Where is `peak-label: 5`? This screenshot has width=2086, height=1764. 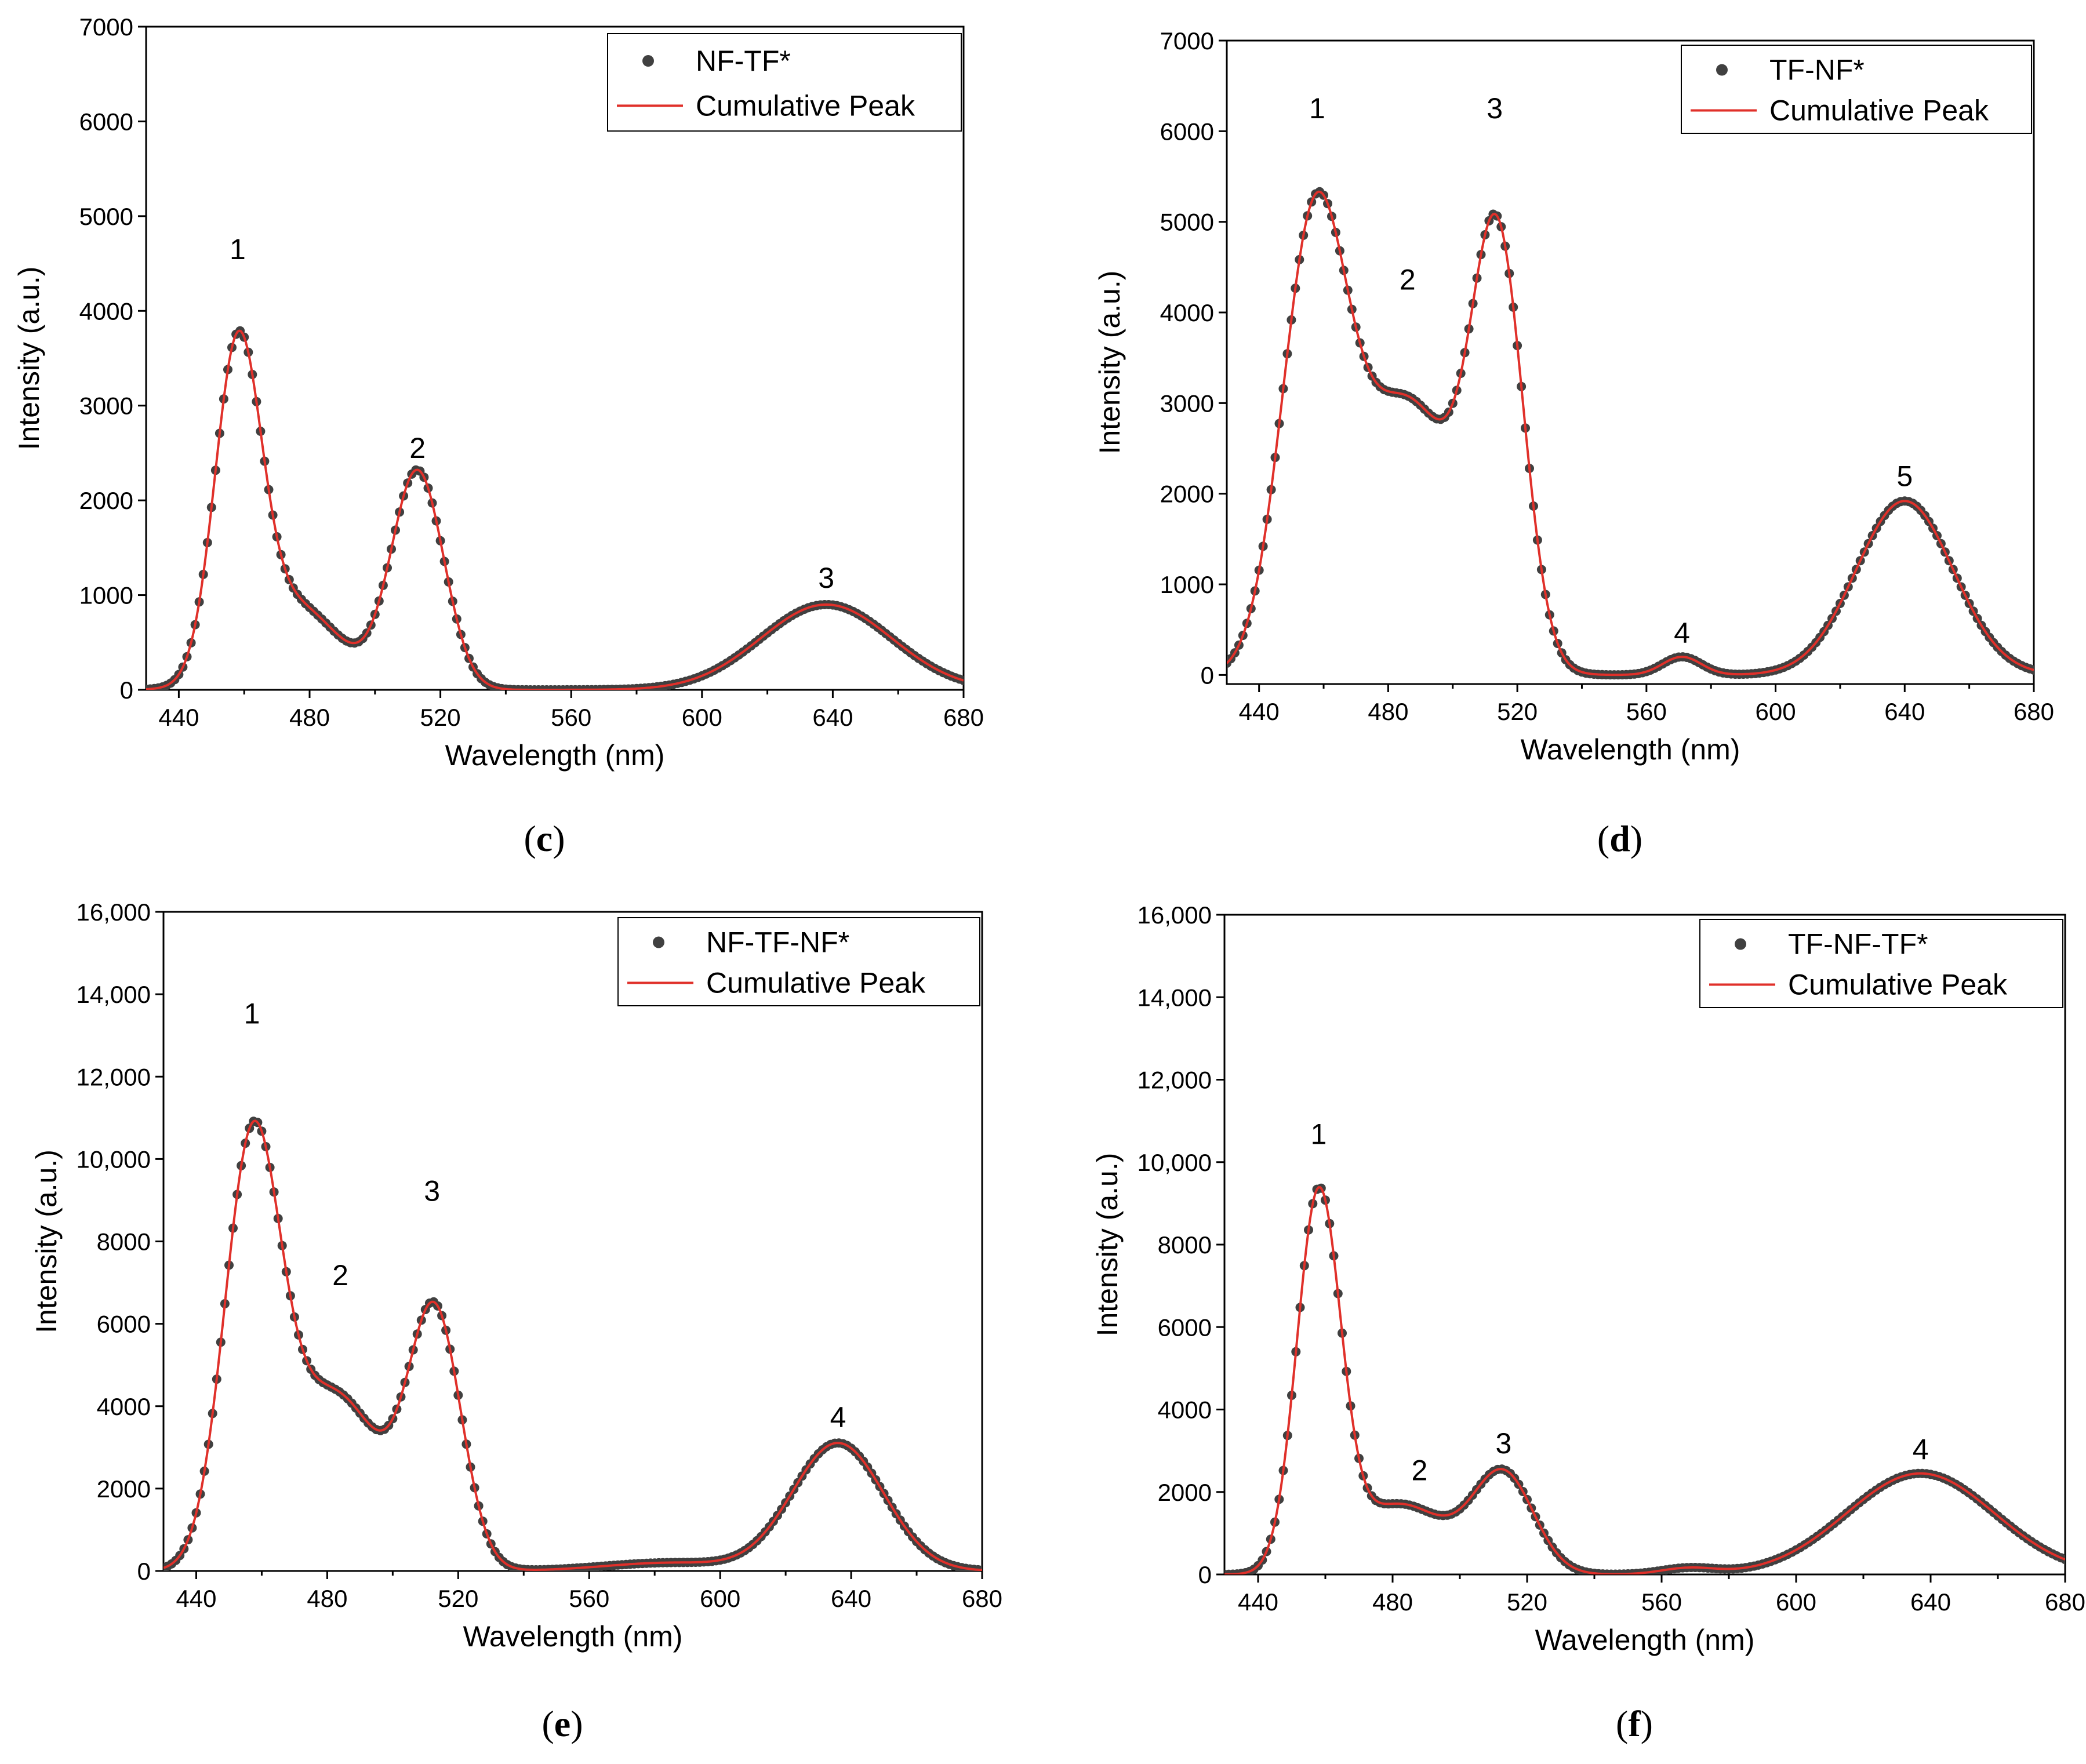
peak-label: 5 is located at coordinates (1905, 476).